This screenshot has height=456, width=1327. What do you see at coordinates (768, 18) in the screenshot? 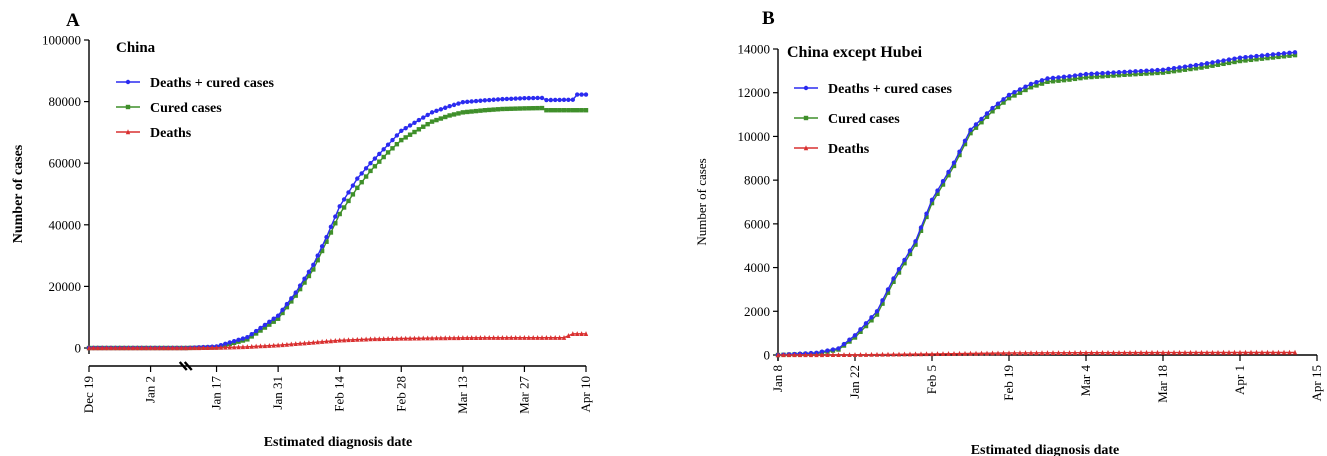
I see `panel-label: B` at bounding box center [768, 18].